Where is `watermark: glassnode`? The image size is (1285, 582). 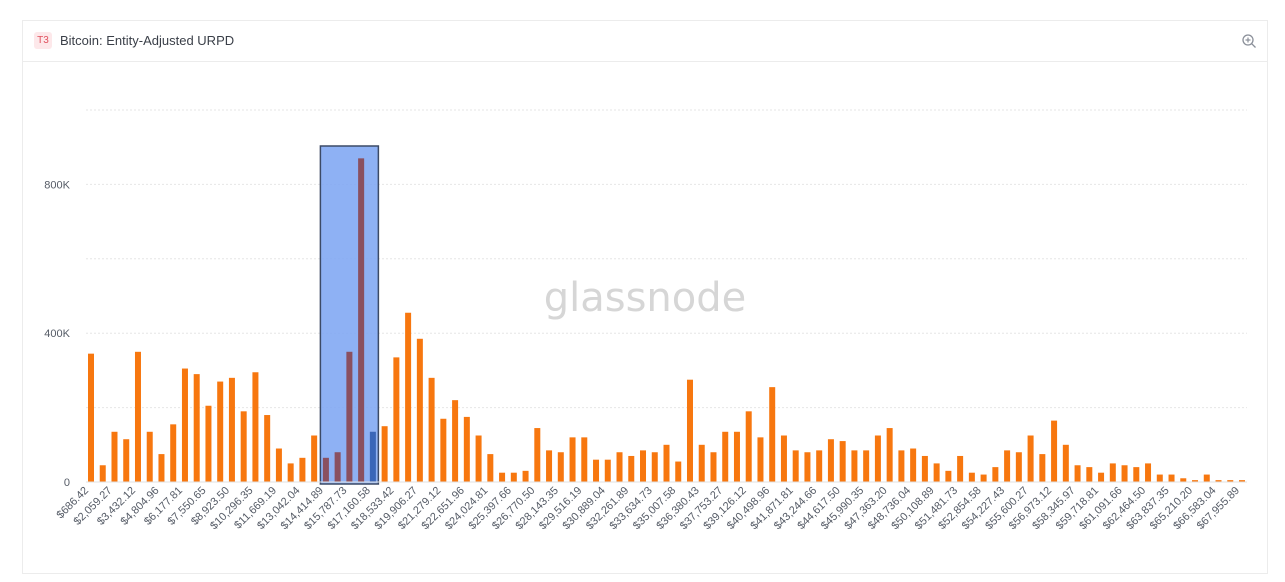 watermark: glassnode is located at coordinates (645, 298).